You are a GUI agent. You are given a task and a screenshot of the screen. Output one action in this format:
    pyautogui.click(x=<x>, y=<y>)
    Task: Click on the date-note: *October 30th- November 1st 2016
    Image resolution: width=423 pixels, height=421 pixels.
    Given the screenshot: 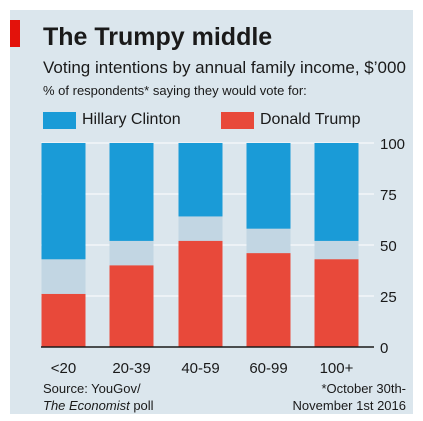 What is the action you would take?
    pyautogui.click(x=349, y=397)
    